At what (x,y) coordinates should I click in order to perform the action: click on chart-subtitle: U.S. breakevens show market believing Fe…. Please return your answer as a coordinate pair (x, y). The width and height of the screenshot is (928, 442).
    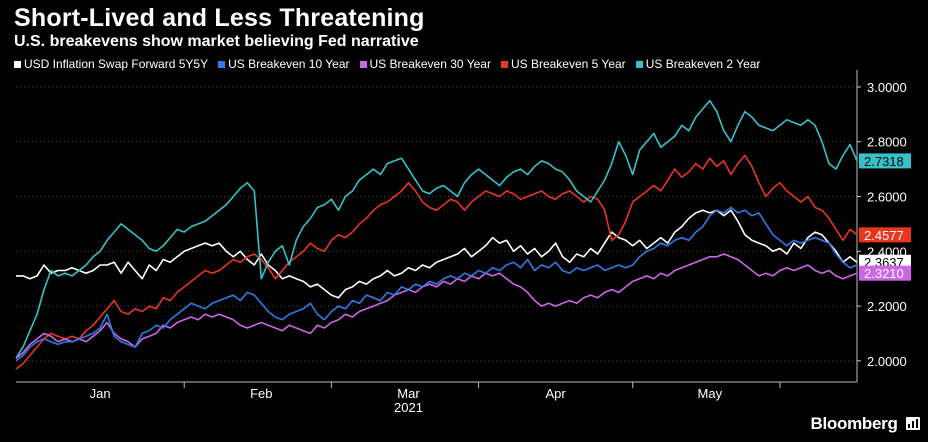
    Looking at the image, I should click on (216, 41).